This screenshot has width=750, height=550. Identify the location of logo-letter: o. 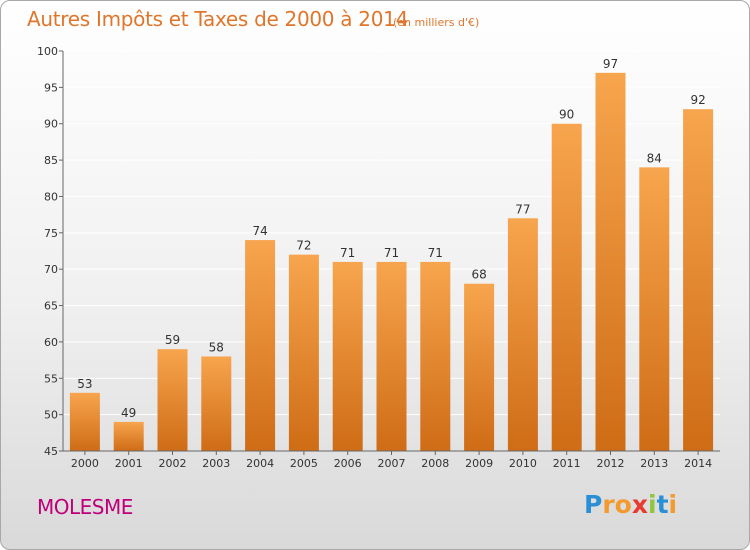
(623, 504).